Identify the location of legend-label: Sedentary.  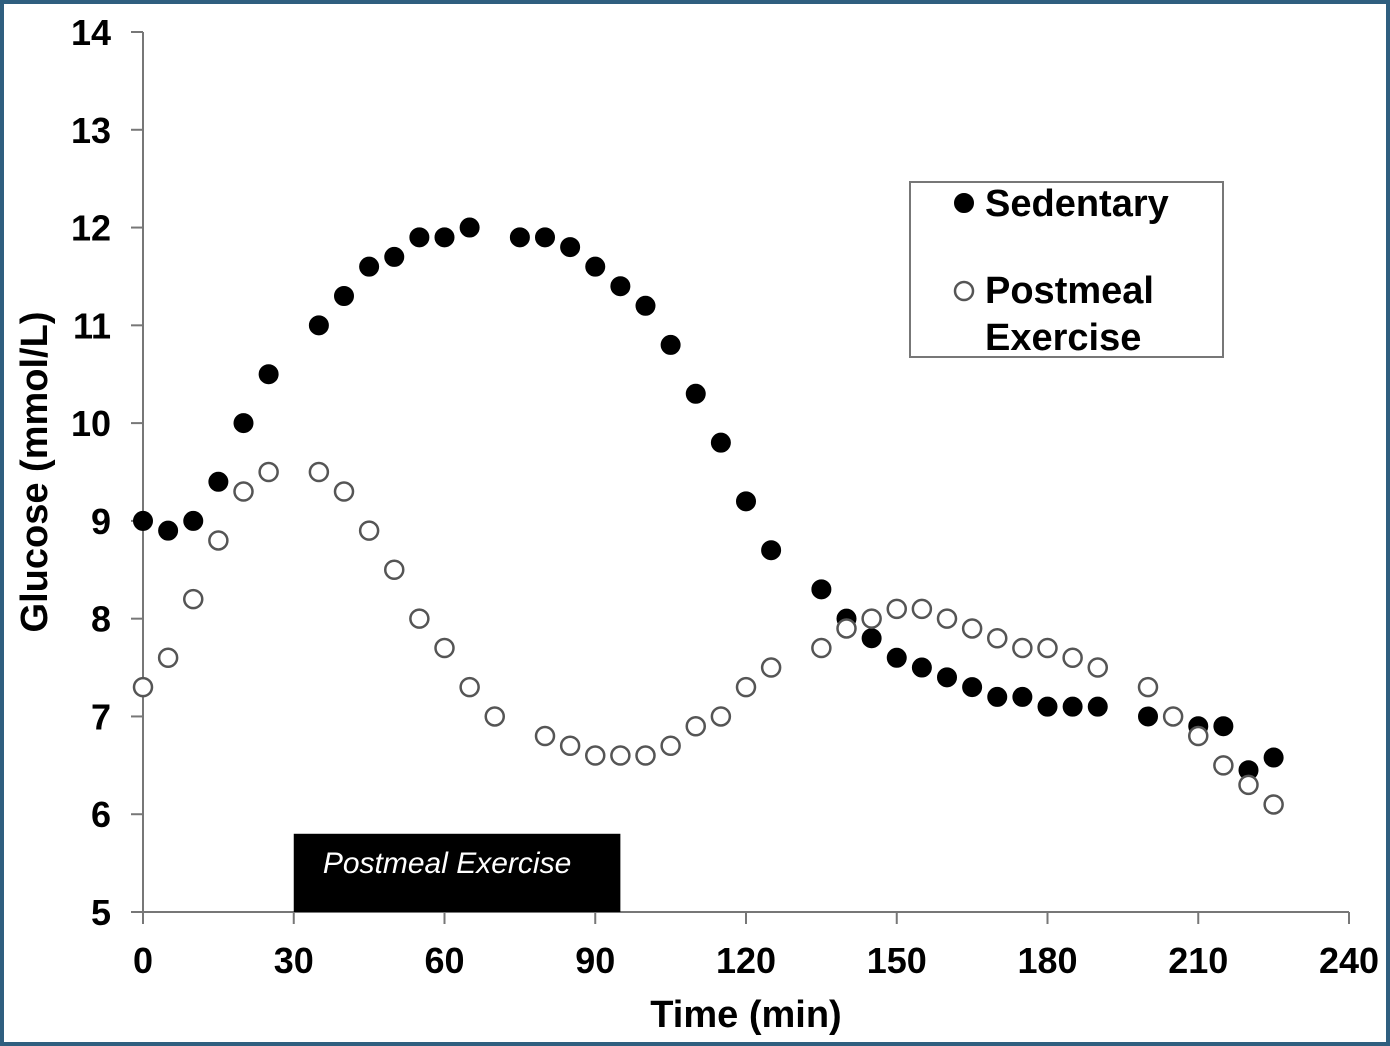
(1077, 204).